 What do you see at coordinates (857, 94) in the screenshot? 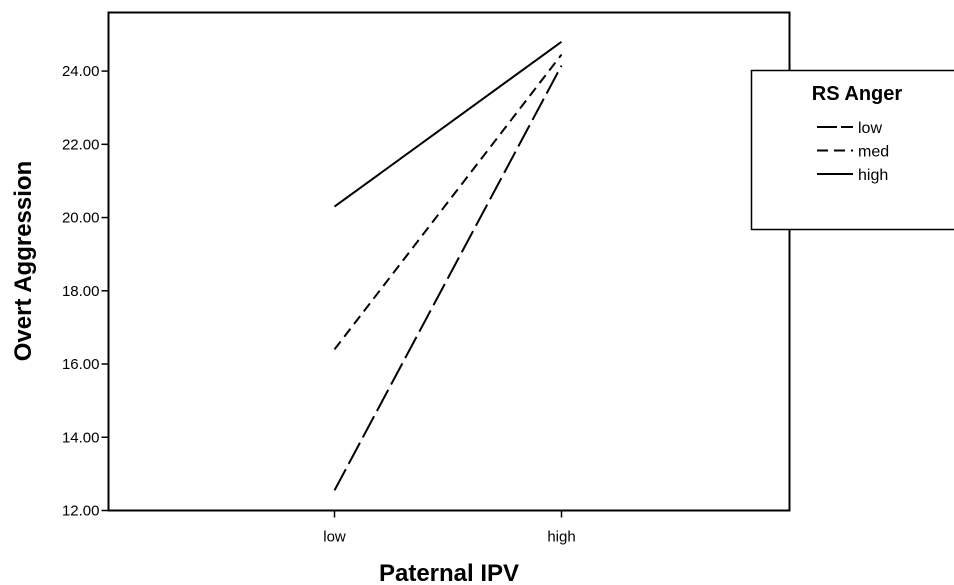
I see `legend-title: RS Anger` at bounding box center [857, 94].